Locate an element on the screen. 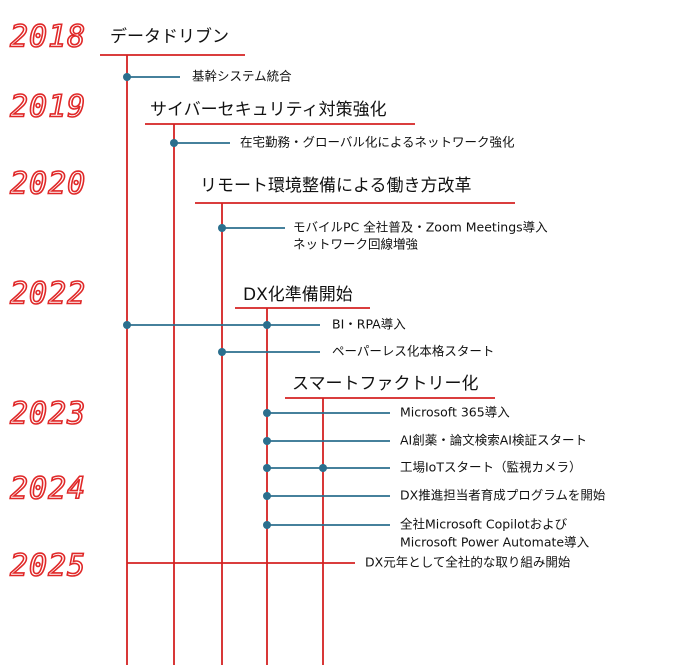  event-text: 全社Microsoft Copilotおよび is located at coordinates (484, 524).